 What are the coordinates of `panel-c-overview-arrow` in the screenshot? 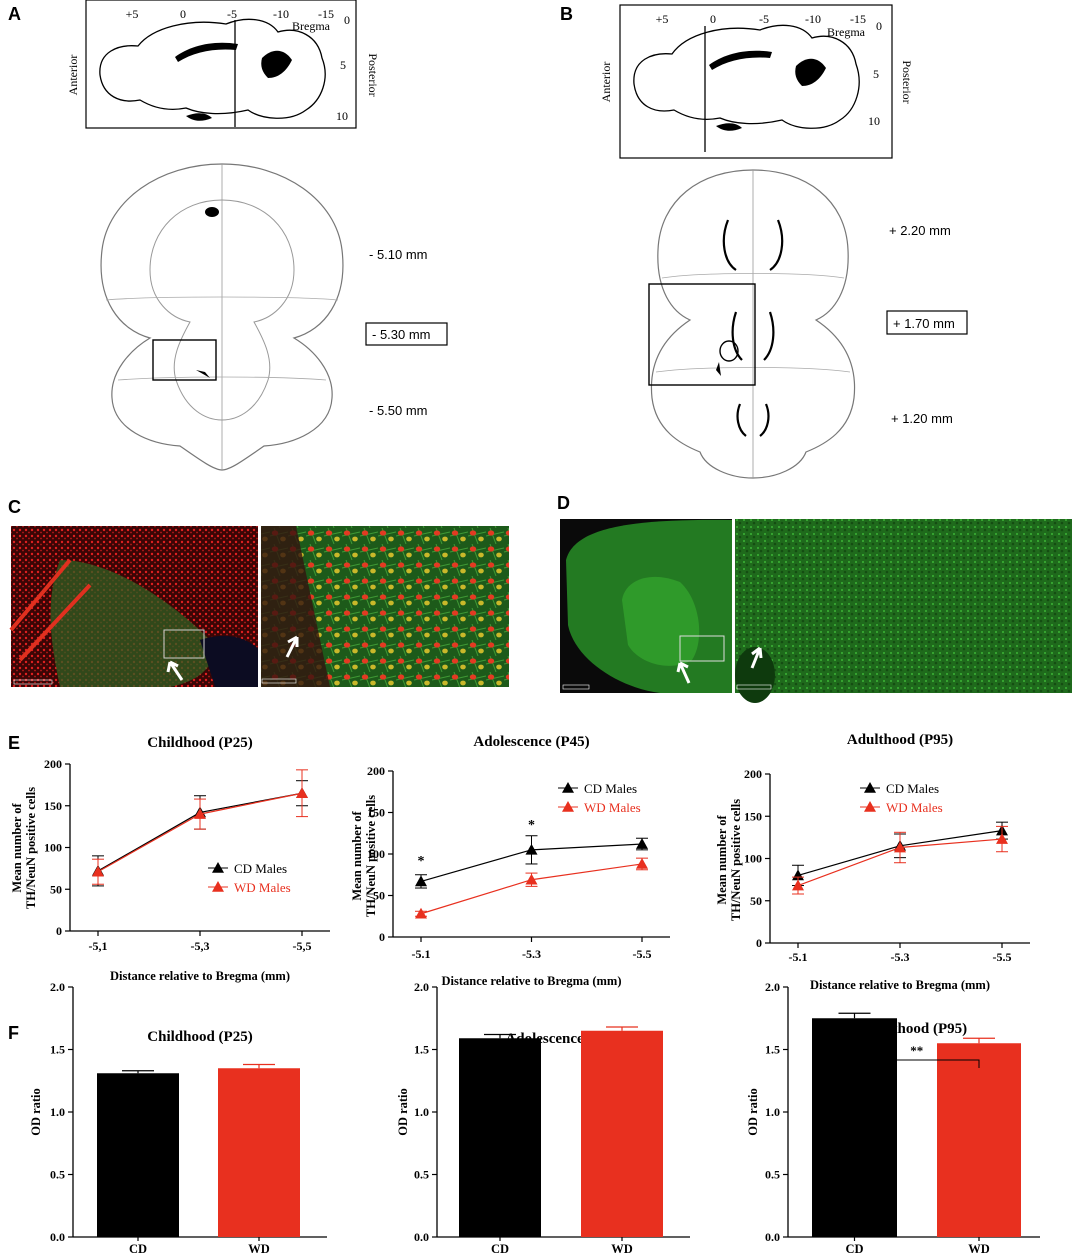 It's located at (175, 670).